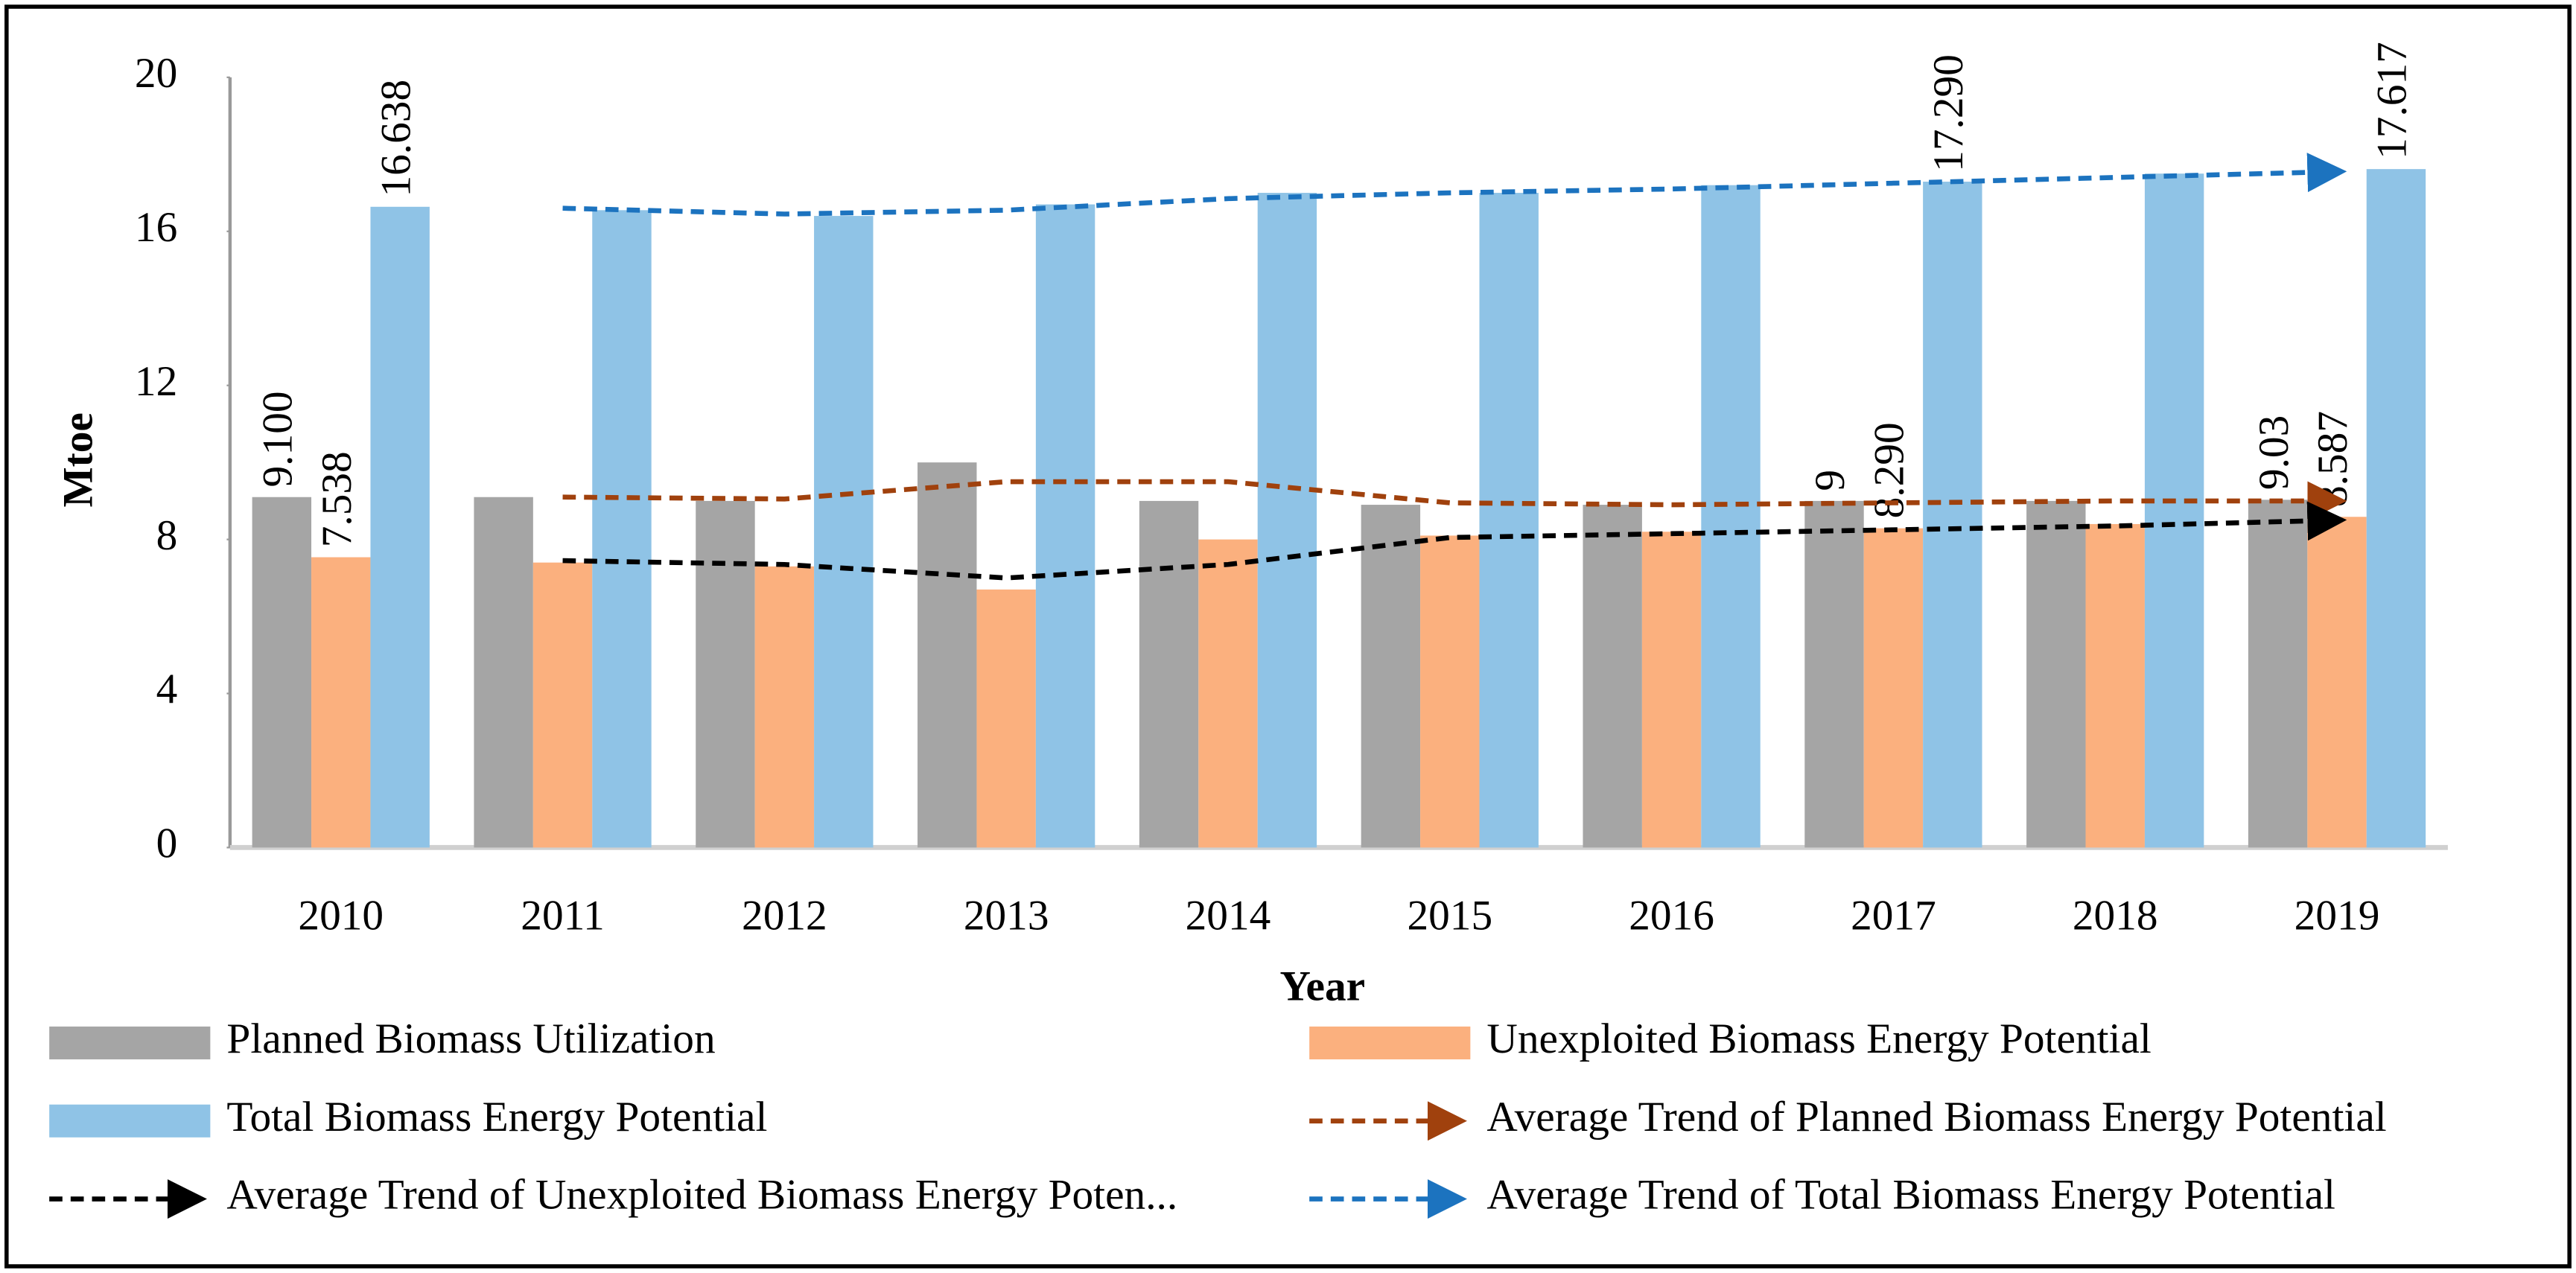  Describe the element at coordinates (337, 499) in the screenshot. I see `data-label: 7.538` at that location.